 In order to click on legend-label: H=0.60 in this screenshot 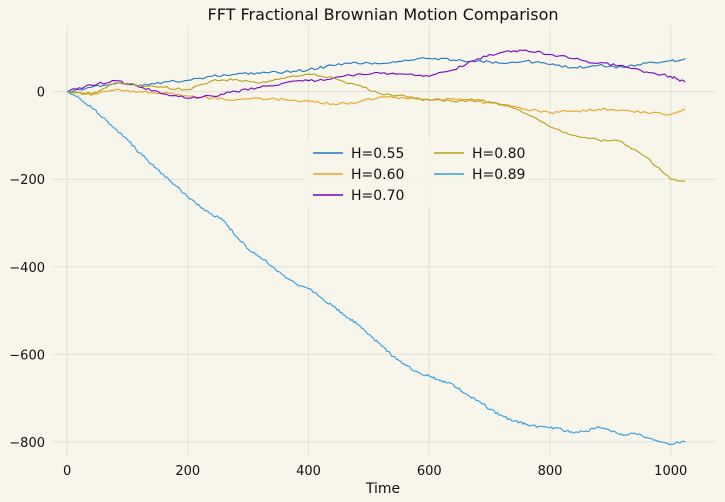, I will do `click(377, 175)`.